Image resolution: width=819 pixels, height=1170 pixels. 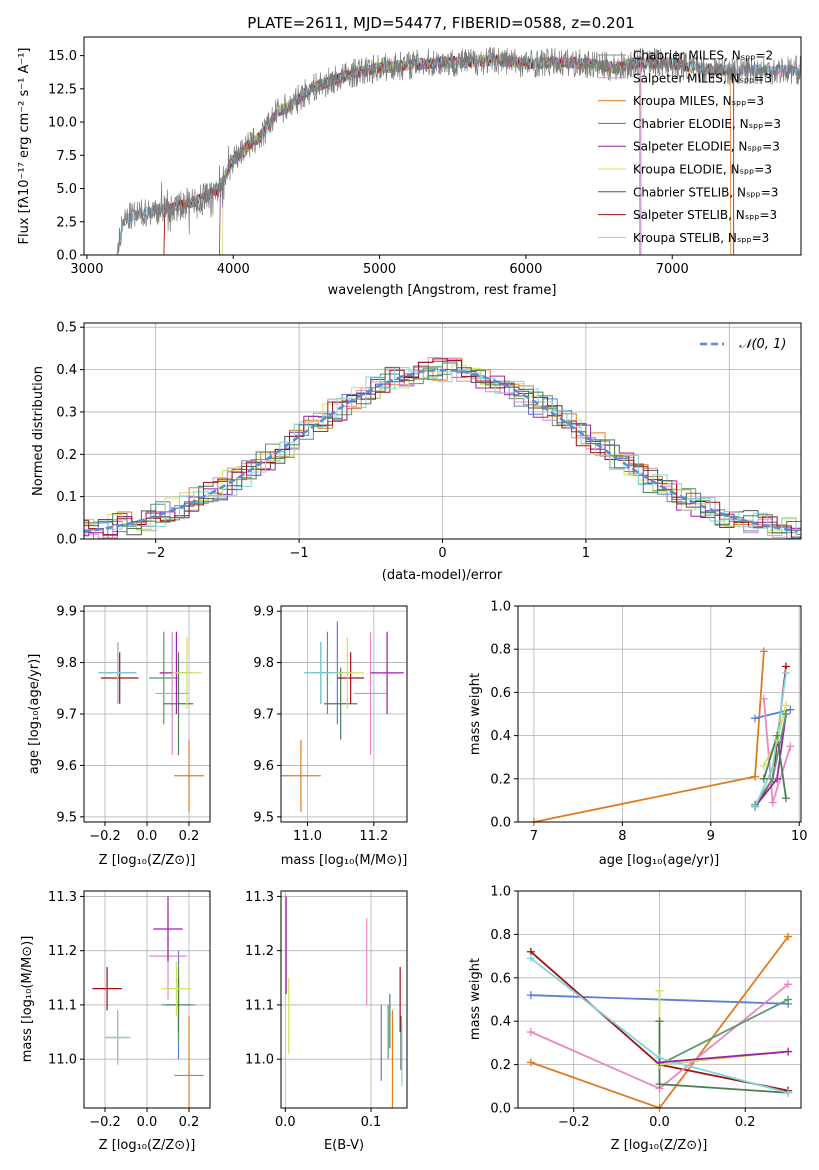 I want to click on mass-vs-EBV-panel: 0.0 0.1 11.0 11.1 11.2 11.3 E(B-V), so click(x=326, y=1021).